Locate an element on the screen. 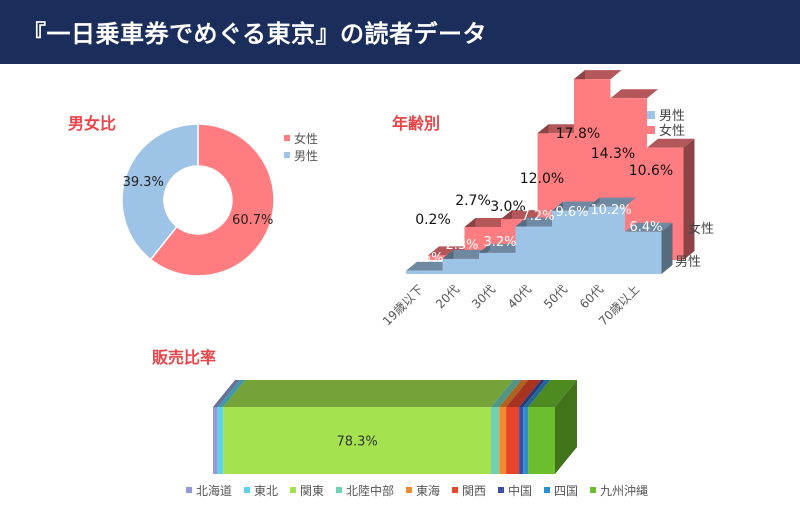 This screenshot has height=515, width=800. depth-label-female: 女性 is located at coordinates (701, 229).